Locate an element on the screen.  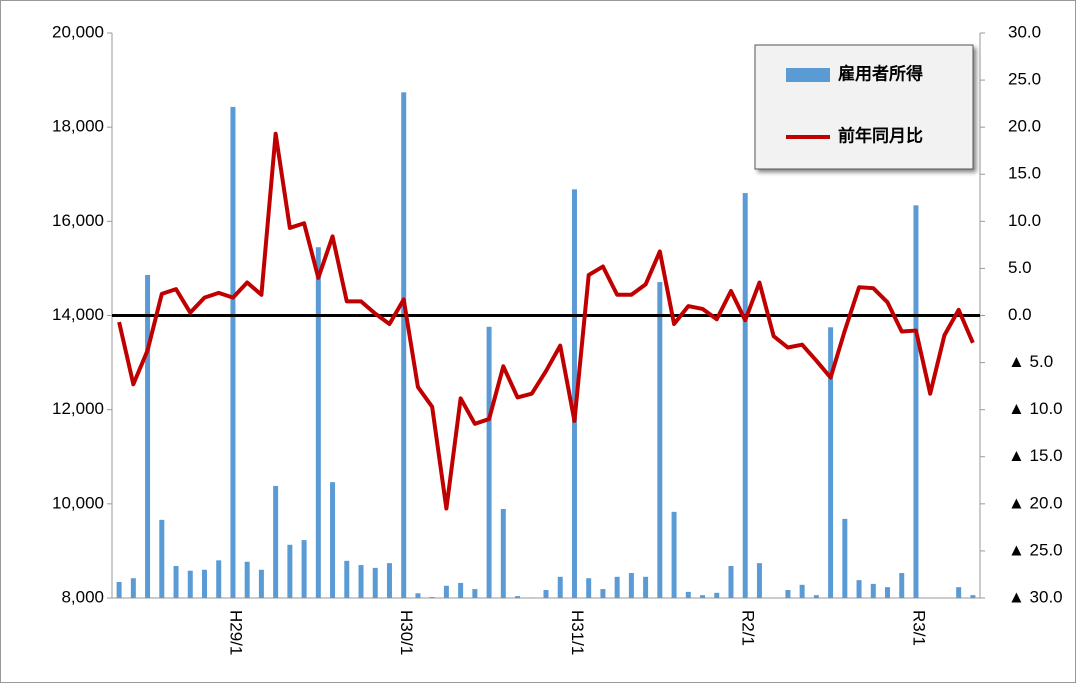
y2-tick-label: 15.0 is located at coordinates (1024, 173).